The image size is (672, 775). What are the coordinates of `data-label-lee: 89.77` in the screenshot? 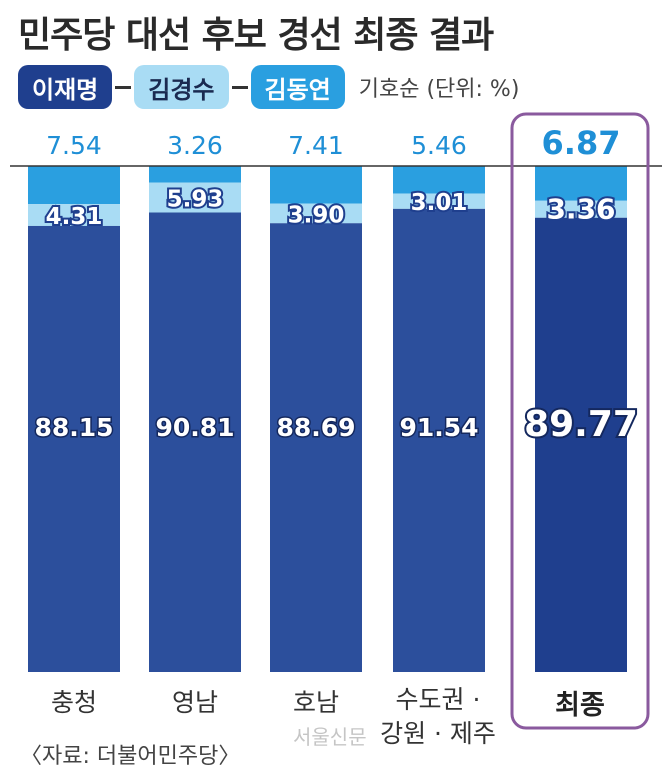 It's located at (581, 424).